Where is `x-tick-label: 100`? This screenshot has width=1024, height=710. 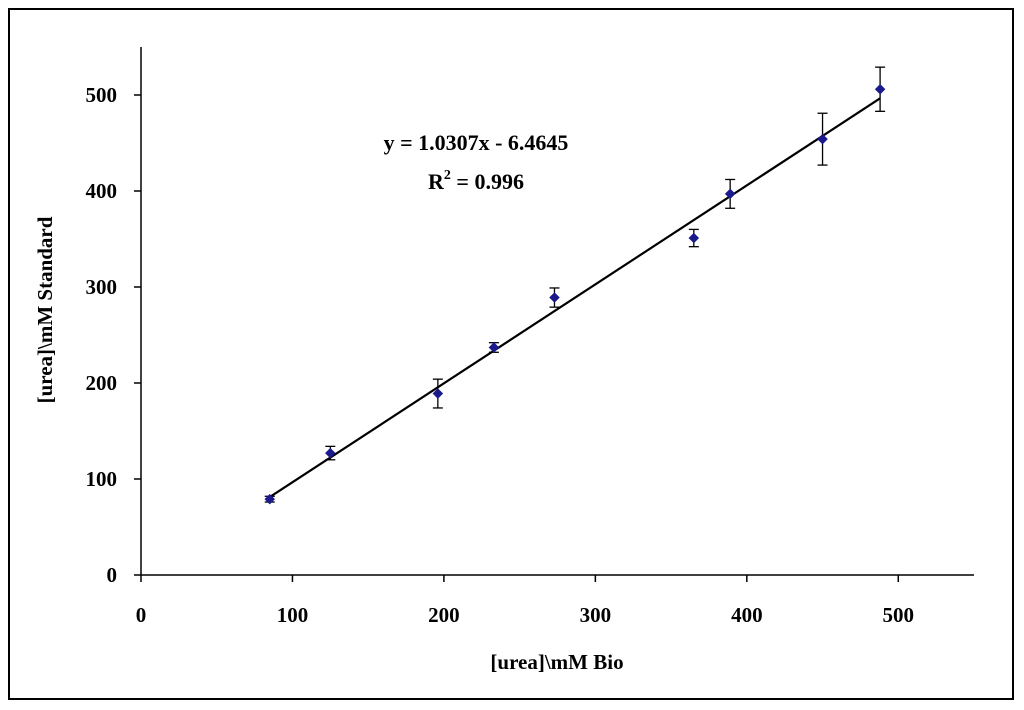 x-tick-label: 100 is located at coordinates (293, 615).